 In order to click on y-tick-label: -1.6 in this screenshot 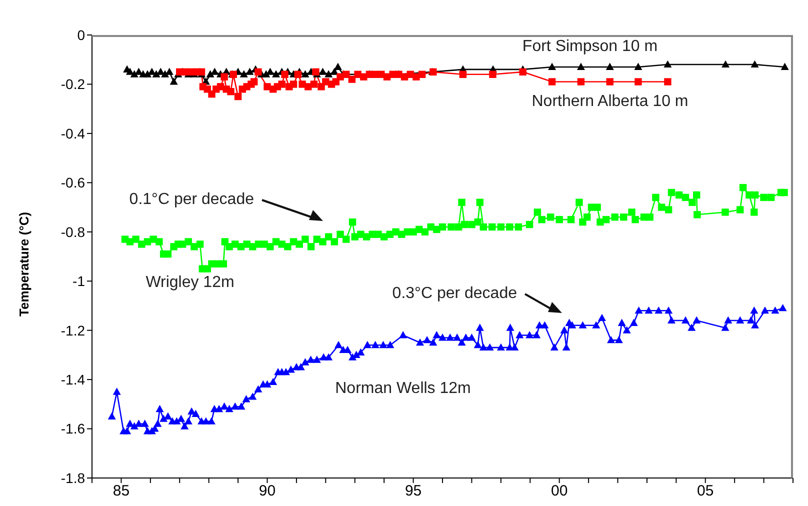, I will do `click(73, 428)`.